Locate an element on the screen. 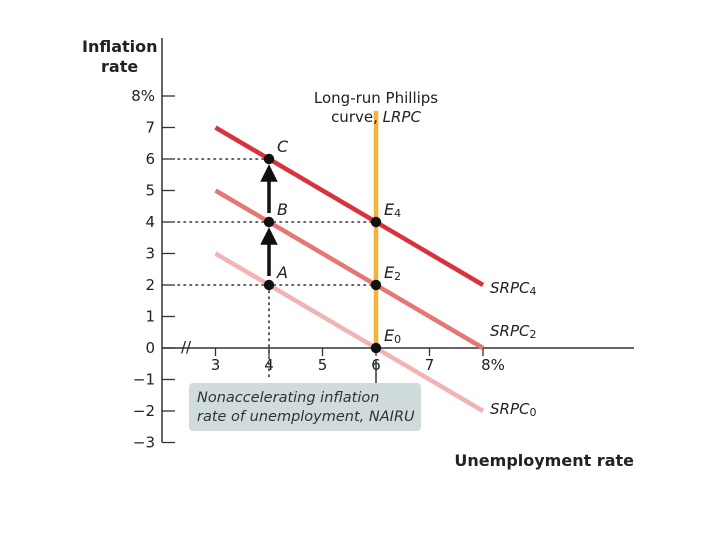  point-label-c: C is located at coordinates (283, 146).